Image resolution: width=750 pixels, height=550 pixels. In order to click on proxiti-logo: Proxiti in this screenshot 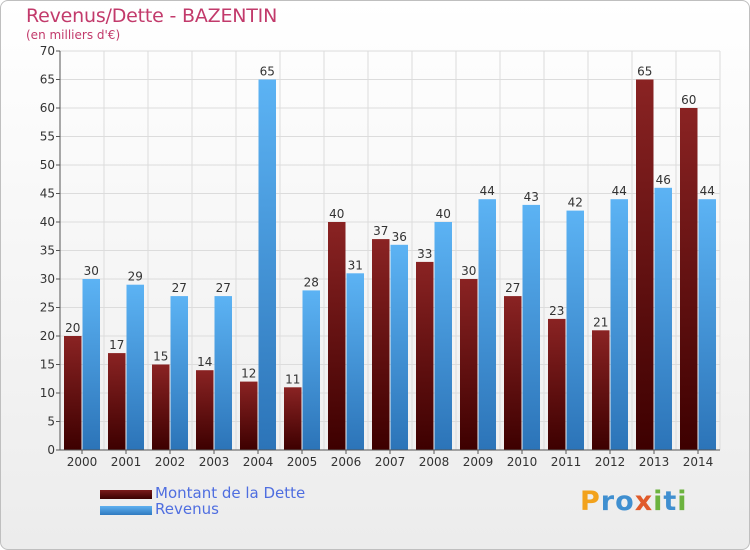, I will do `click(634, 501)`.